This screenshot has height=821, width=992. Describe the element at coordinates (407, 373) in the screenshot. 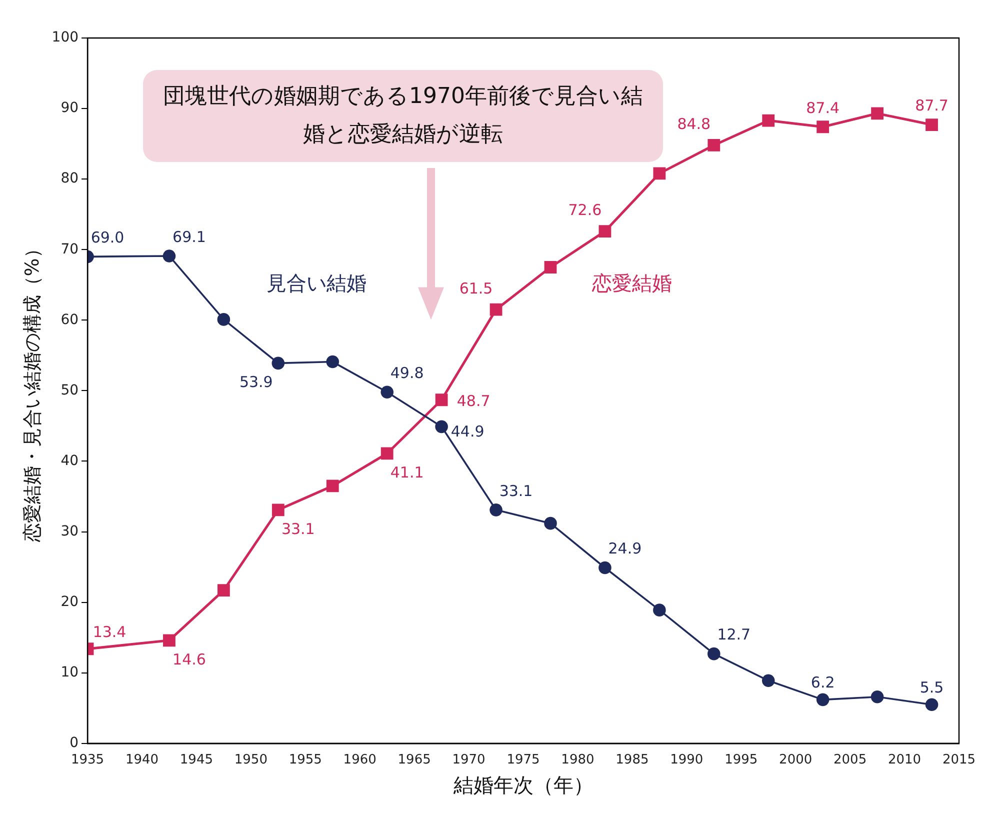

I see `data-label: 49.8` at that location.